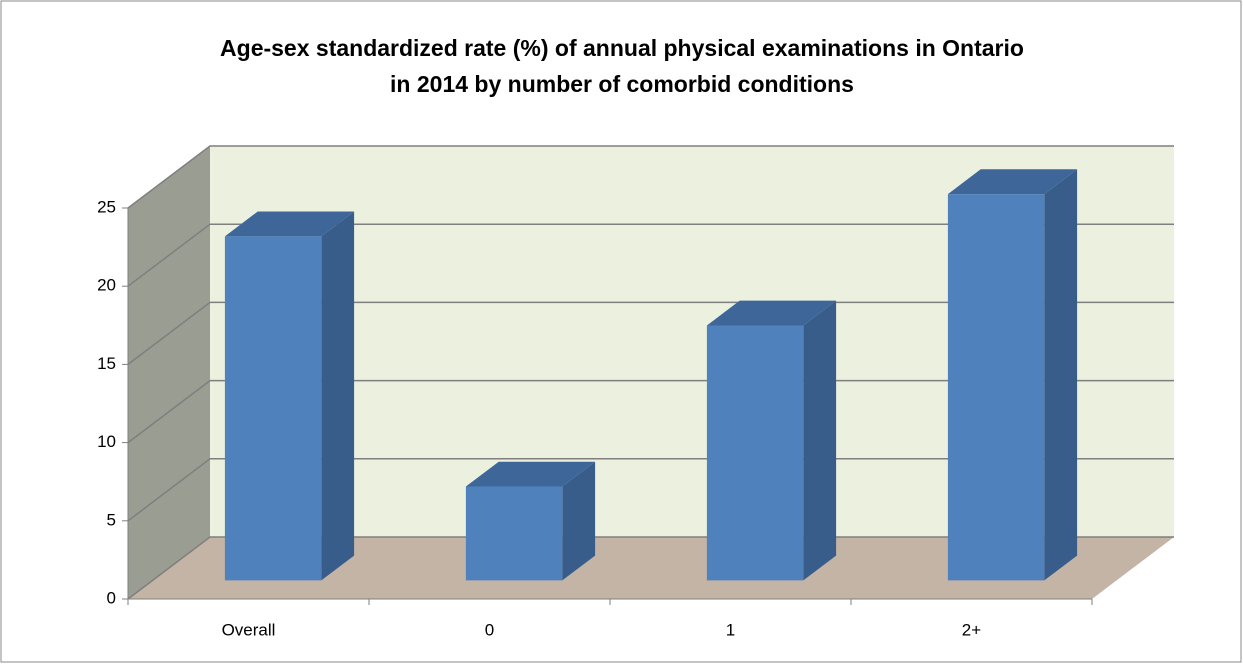 Image resolution: width=1243 pixels, height=664 pixels. What do you see at coordinates (111, 597) in the screenshot?
I see `y-tick-label: 0` at bounding box center [111, 597].